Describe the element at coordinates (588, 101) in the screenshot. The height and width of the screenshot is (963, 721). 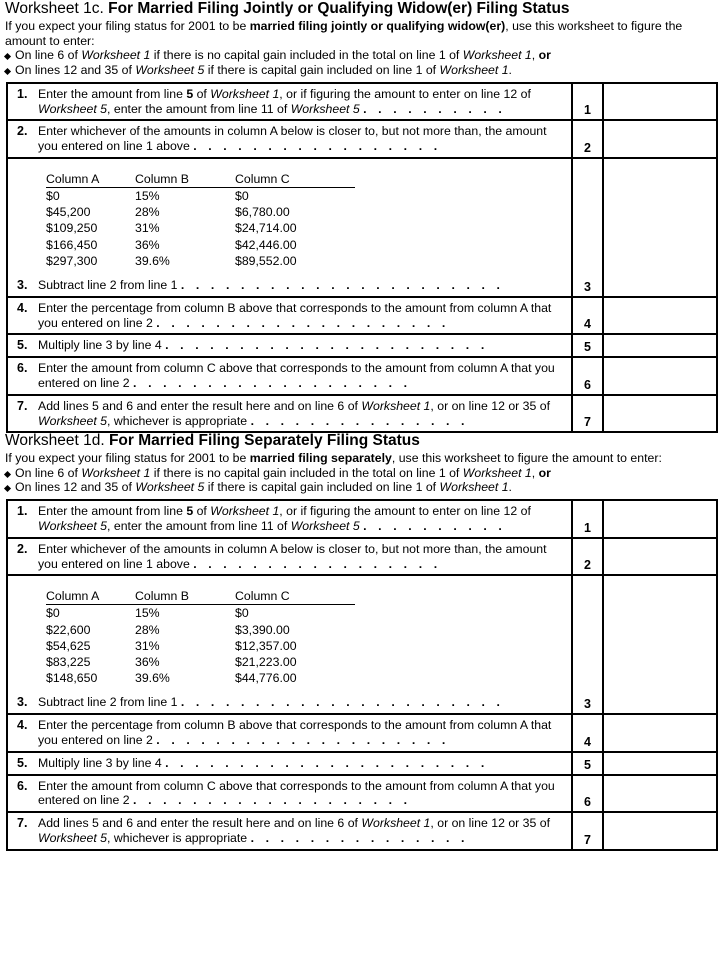
I see `line-1-number-box: 1` at that location.